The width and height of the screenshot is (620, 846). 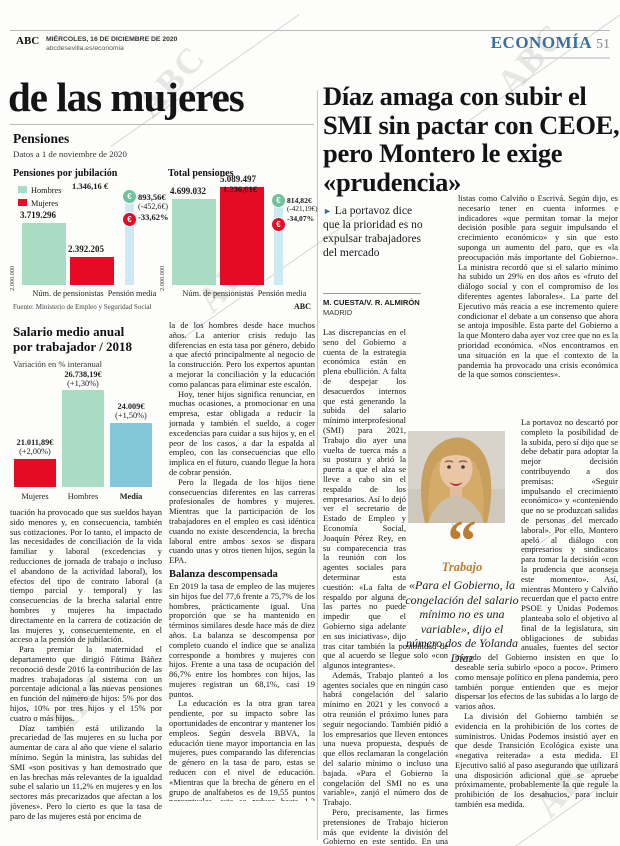 What do you see at coordinates (218, 293) in the screenshot?
I see `x-label-tot-bars: Núm. de pensionistas` at bounding box center [218, 293].